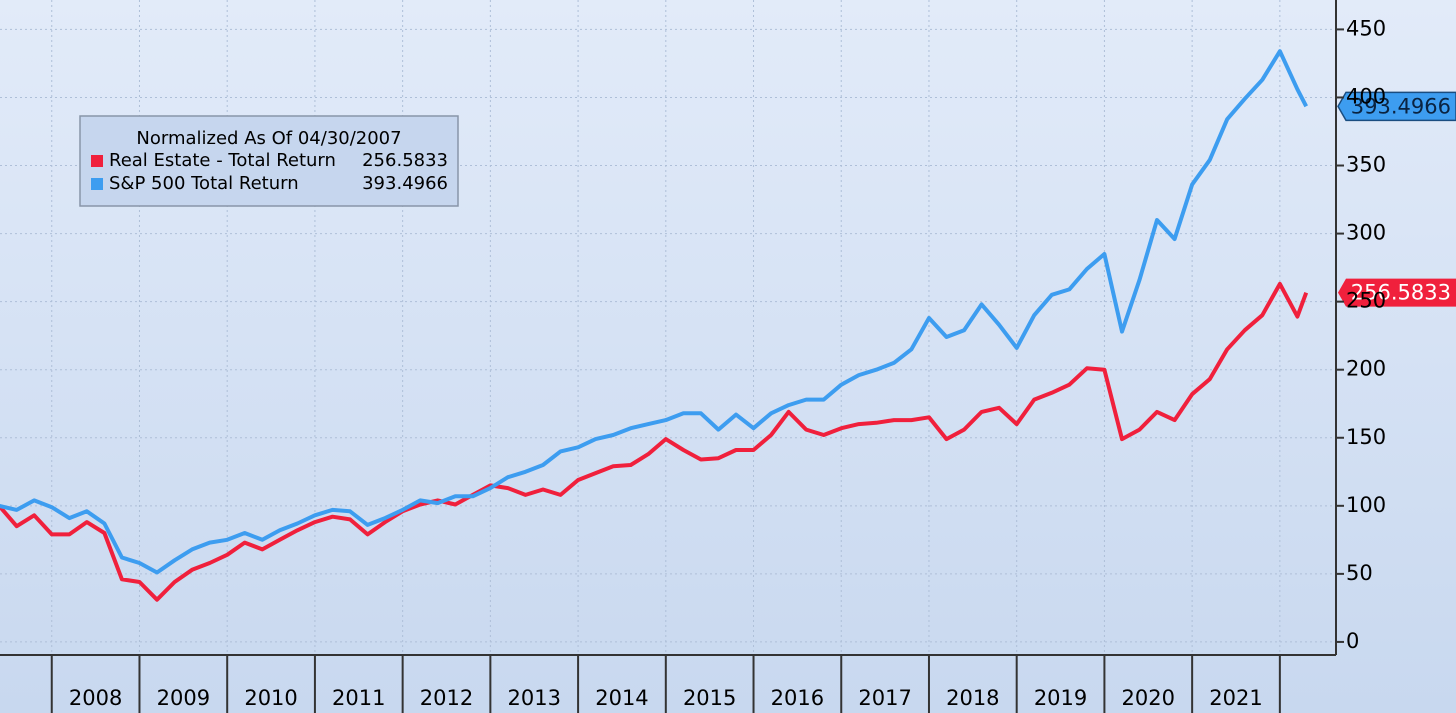 The height and width of the screenshot is (713, 1456). I want to click on value-flags: 256.5833 393.4966, so click(1396, 199).